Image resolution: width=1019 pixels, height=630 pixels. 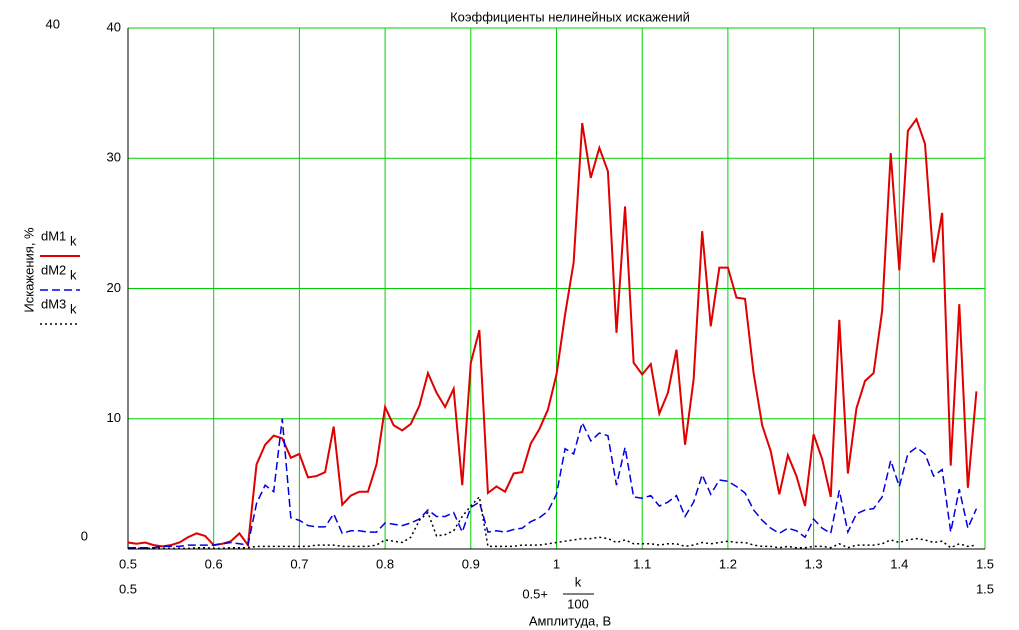 I want to click on x-tick-label: 0.6, so click(x=214, y=563).